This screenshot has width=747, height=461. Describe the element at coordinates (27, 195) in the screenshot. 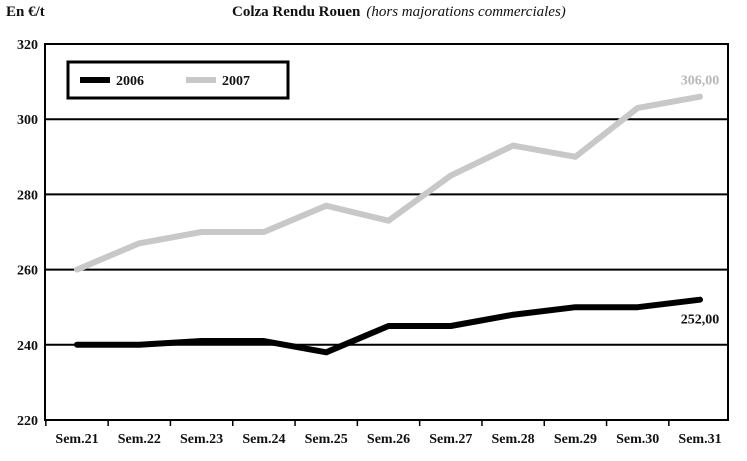

I see `y-tick-label: 280` at that location.